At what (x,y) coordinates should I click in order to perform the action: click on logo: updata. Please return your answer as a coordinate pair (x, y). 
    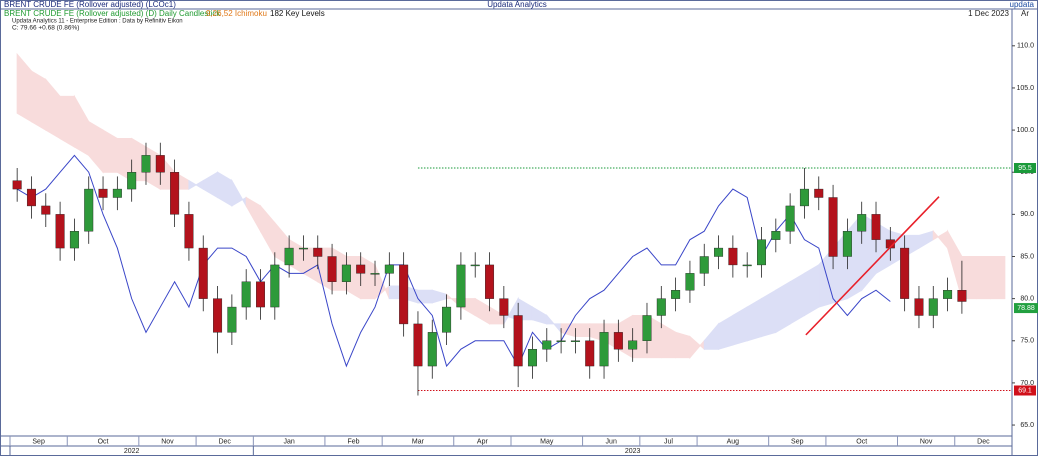
    Looking at the image, I should click on (1022, 4).